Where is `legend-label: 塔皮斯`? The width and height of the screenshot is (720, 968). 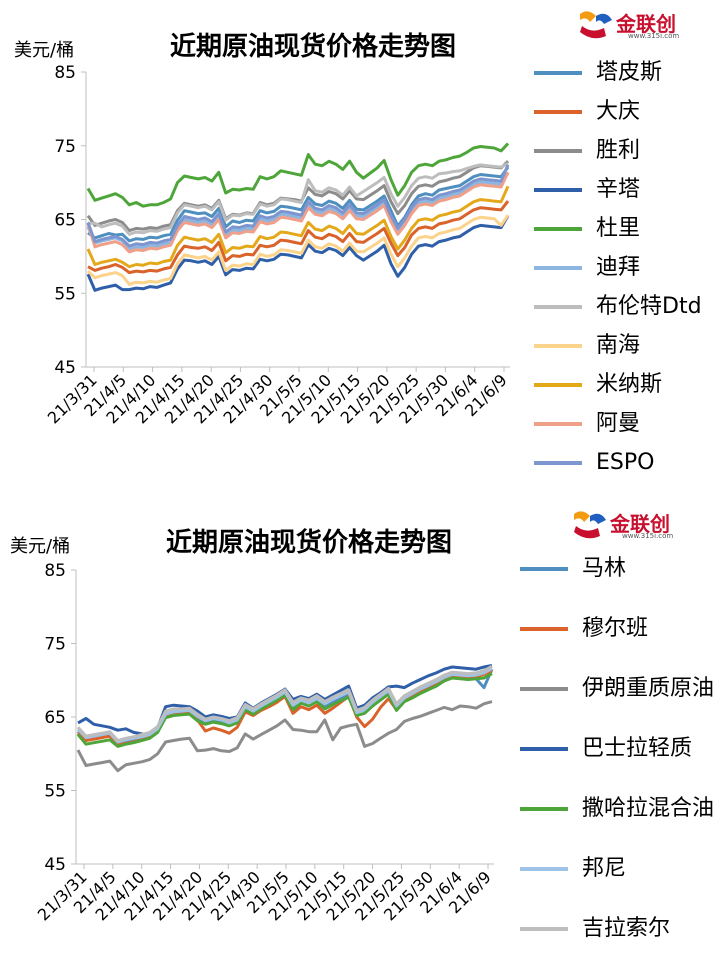 legend-label: 塔皮斯 is located at coordinates (629, 72).